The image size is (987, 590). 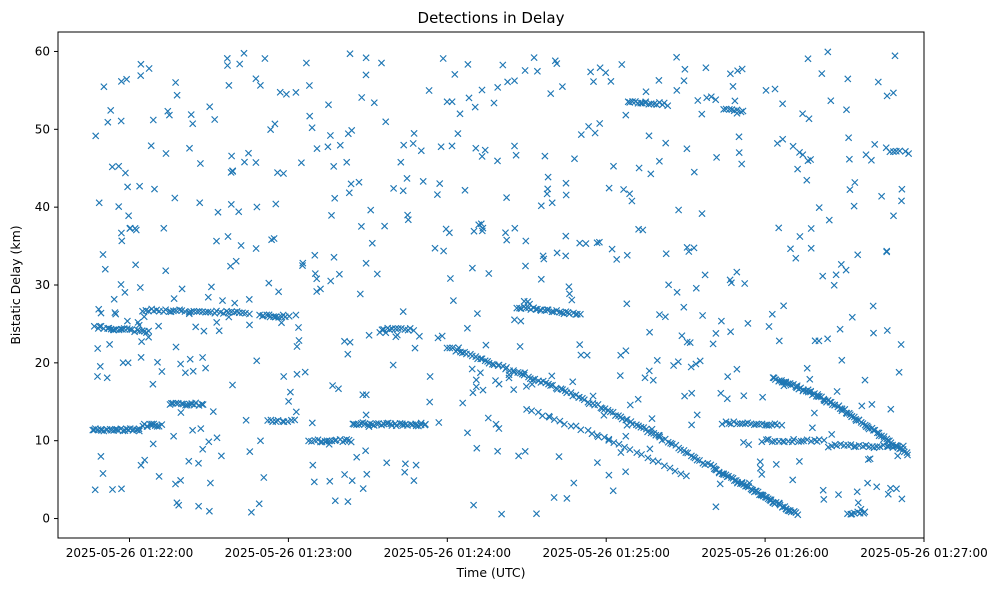 What do you see at coordinates (490, 572) in the screenshot?
I see `x-axis-label: Time (UTC)` at bounding box center [490, 572].